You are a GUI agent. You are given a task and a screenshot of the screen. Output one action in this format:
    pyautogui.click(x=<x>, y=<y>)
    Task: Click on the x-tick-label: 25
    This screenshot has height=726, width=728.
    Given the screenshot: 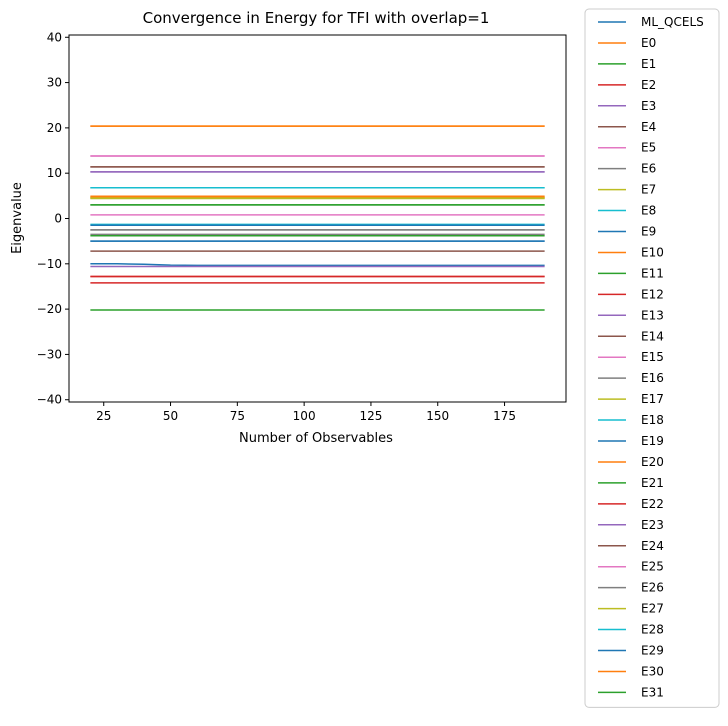 What is the action you would take?
    pyautogui.click(x=103, y=416)
    